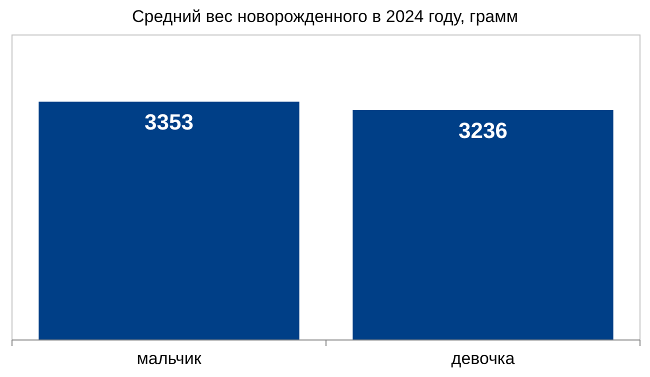 Image resolution: width=650 pixels, height=377 pixels. Describe the element at coordinates (483, 131) in the screenshot. I see `data-label: 3236` at that location.